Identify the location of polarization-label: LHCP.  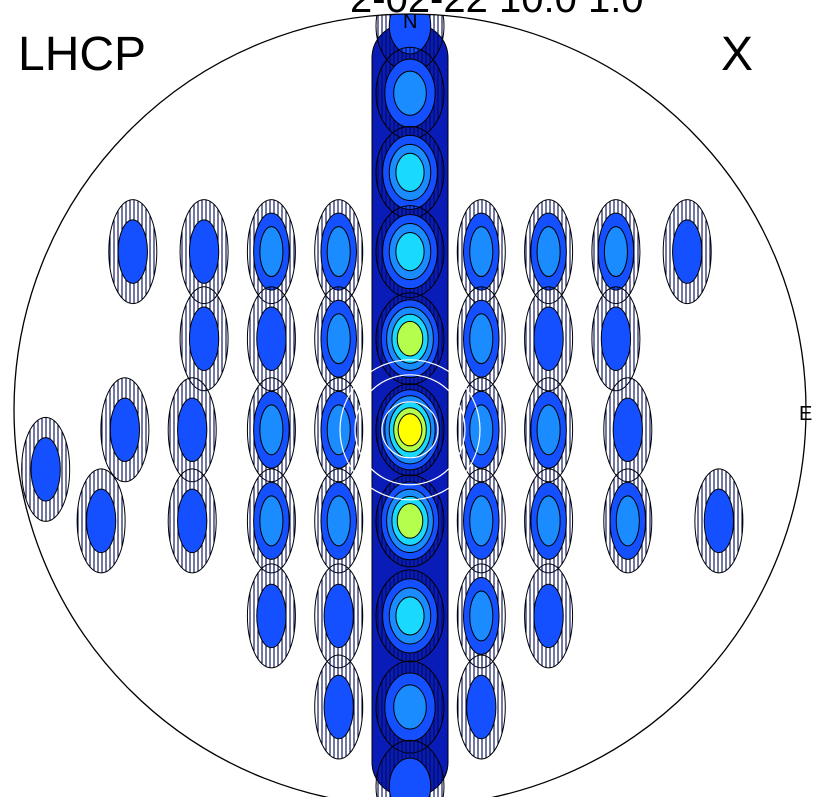
(82, 54).